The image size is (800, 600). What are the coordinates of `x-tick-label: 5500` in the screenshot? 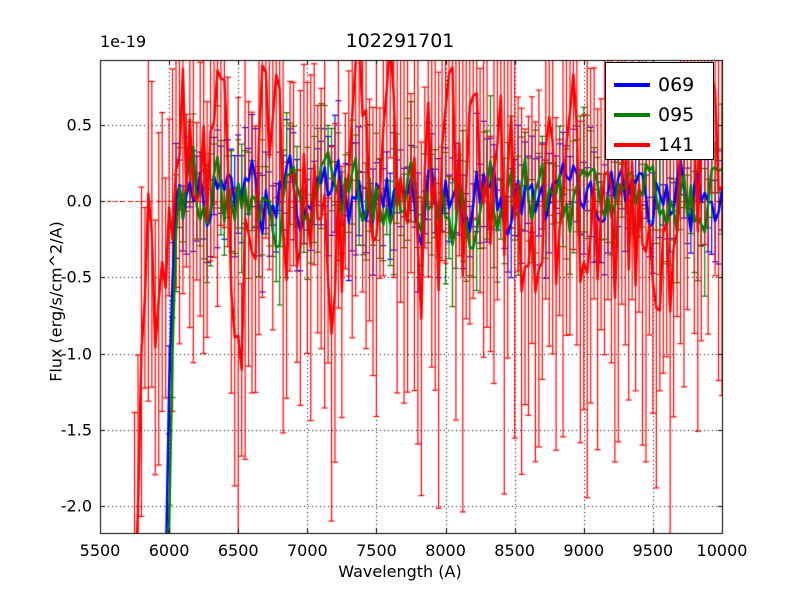 It's located at (100, 550).